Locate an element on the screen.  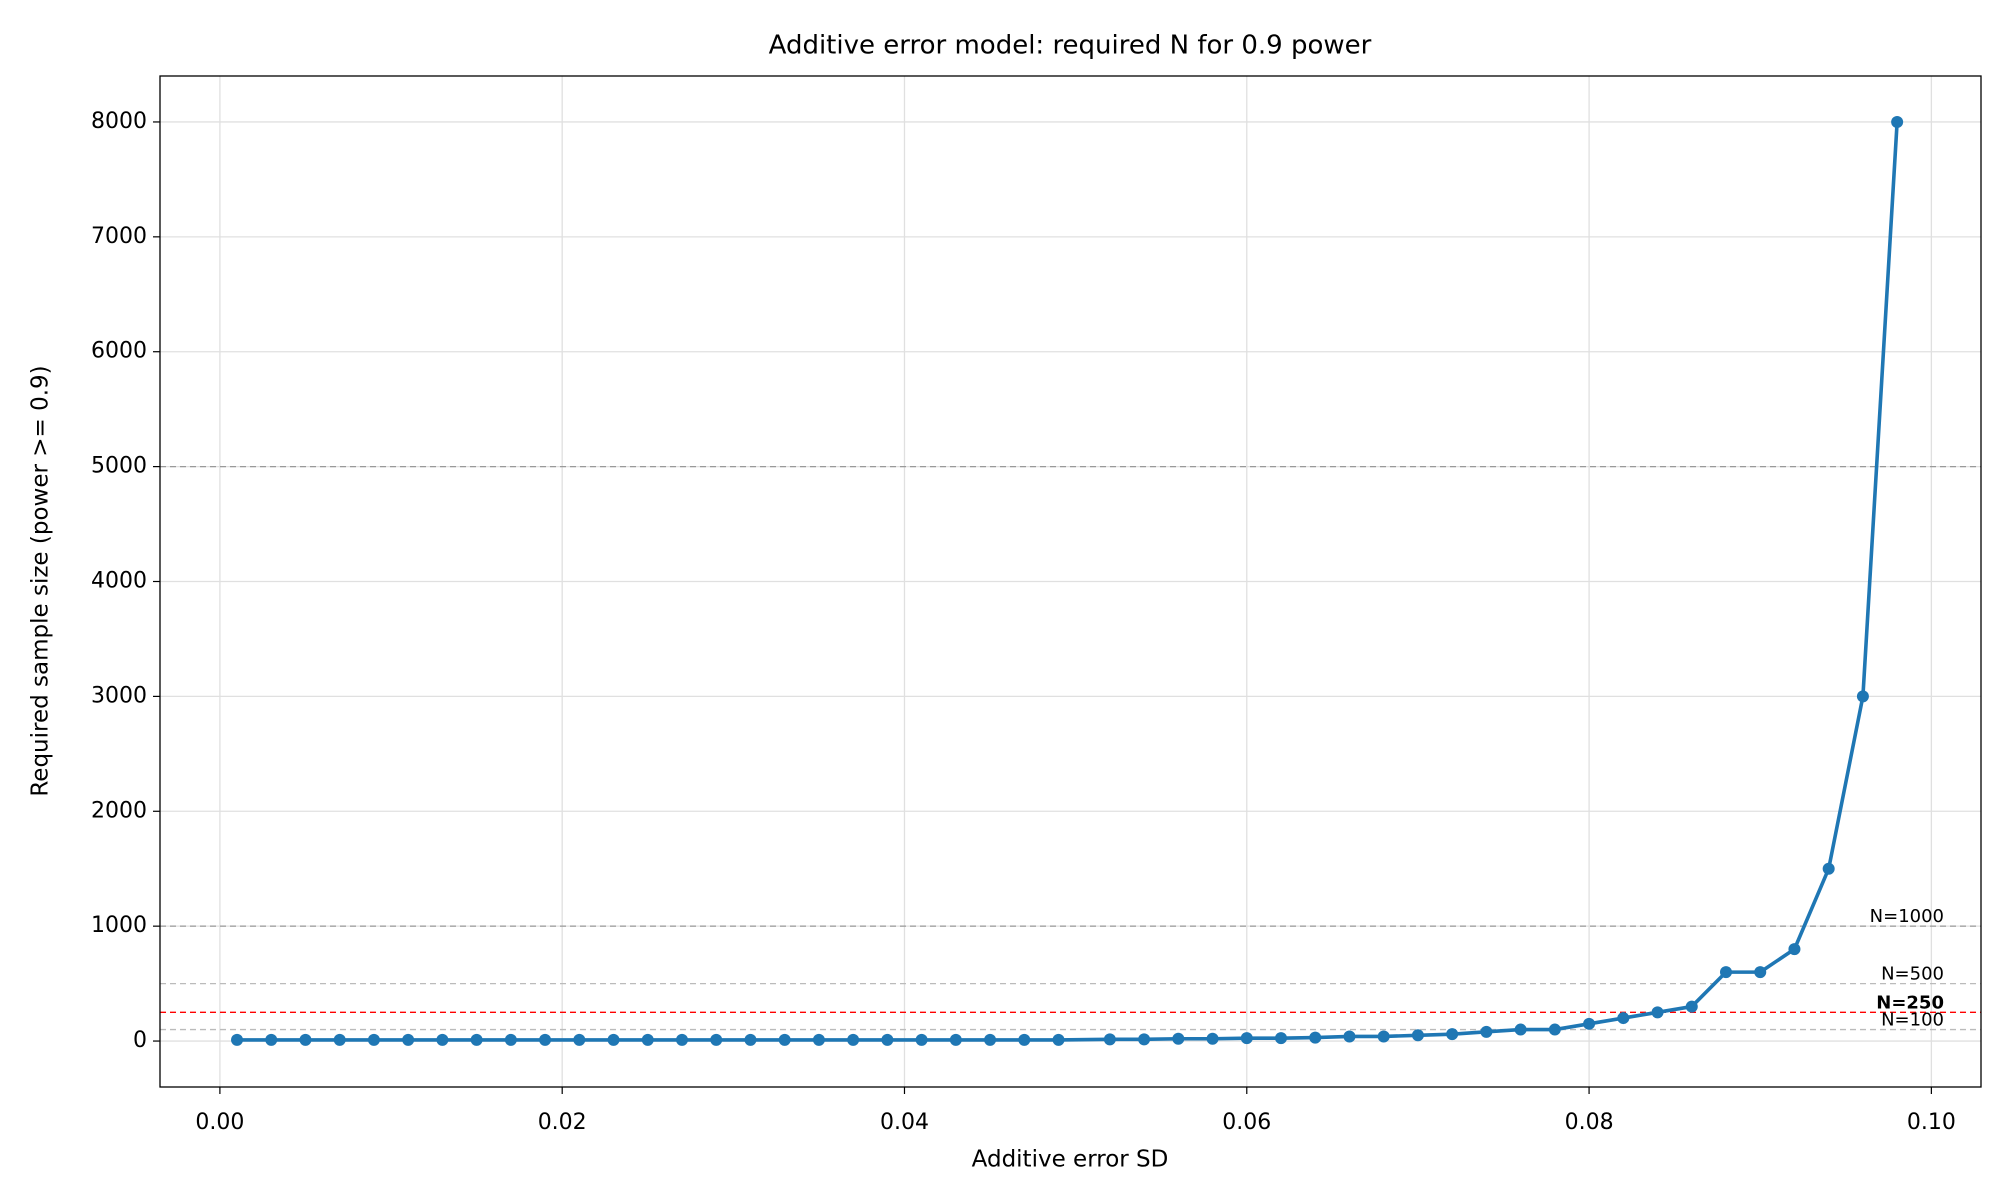
x-axis-label: Additive error SD is located at coordinates (1070, 1160).